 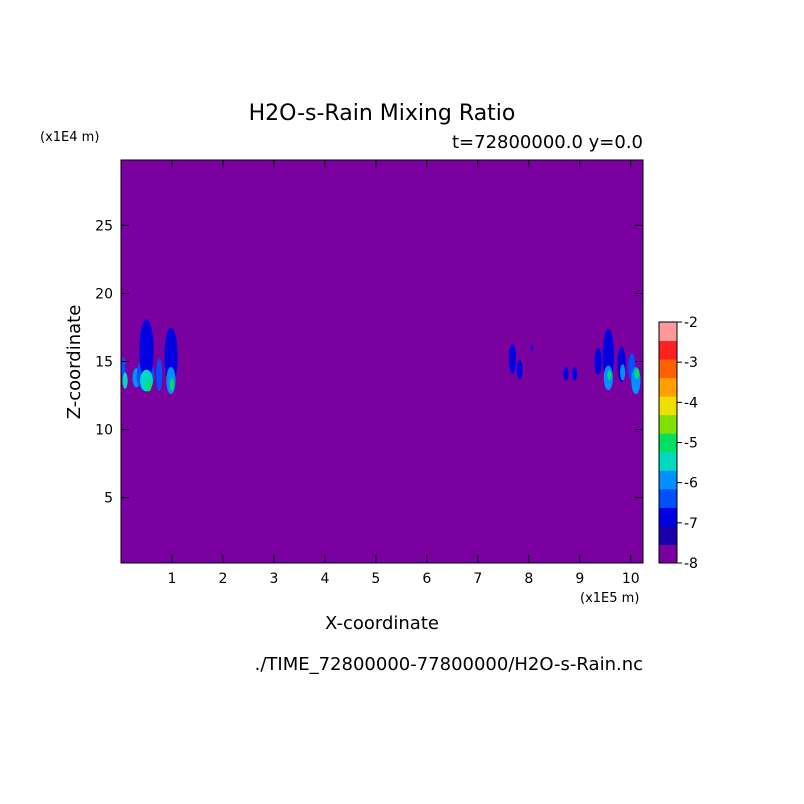 What do you see at coordinates (74, 362) in the screenshot?
I see `y-axis-label: Z-coordinate` at bounding box center [74, 362].